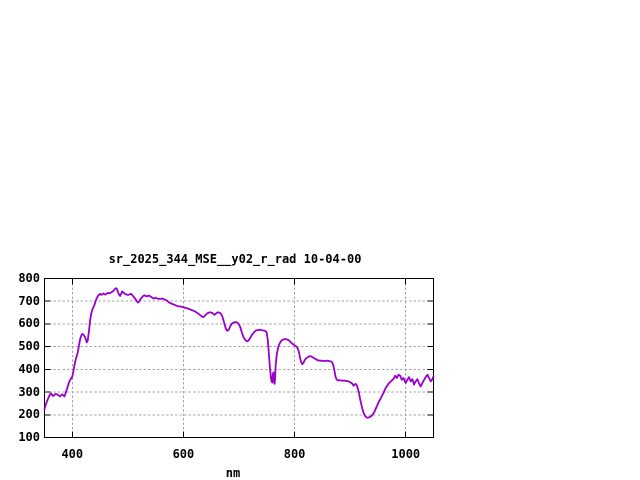 The height and width of the screenshot is (480, 640). Describe the element at coordinates (29, 323) in the screenshot. I see `y-tick-label: 600` at that location.